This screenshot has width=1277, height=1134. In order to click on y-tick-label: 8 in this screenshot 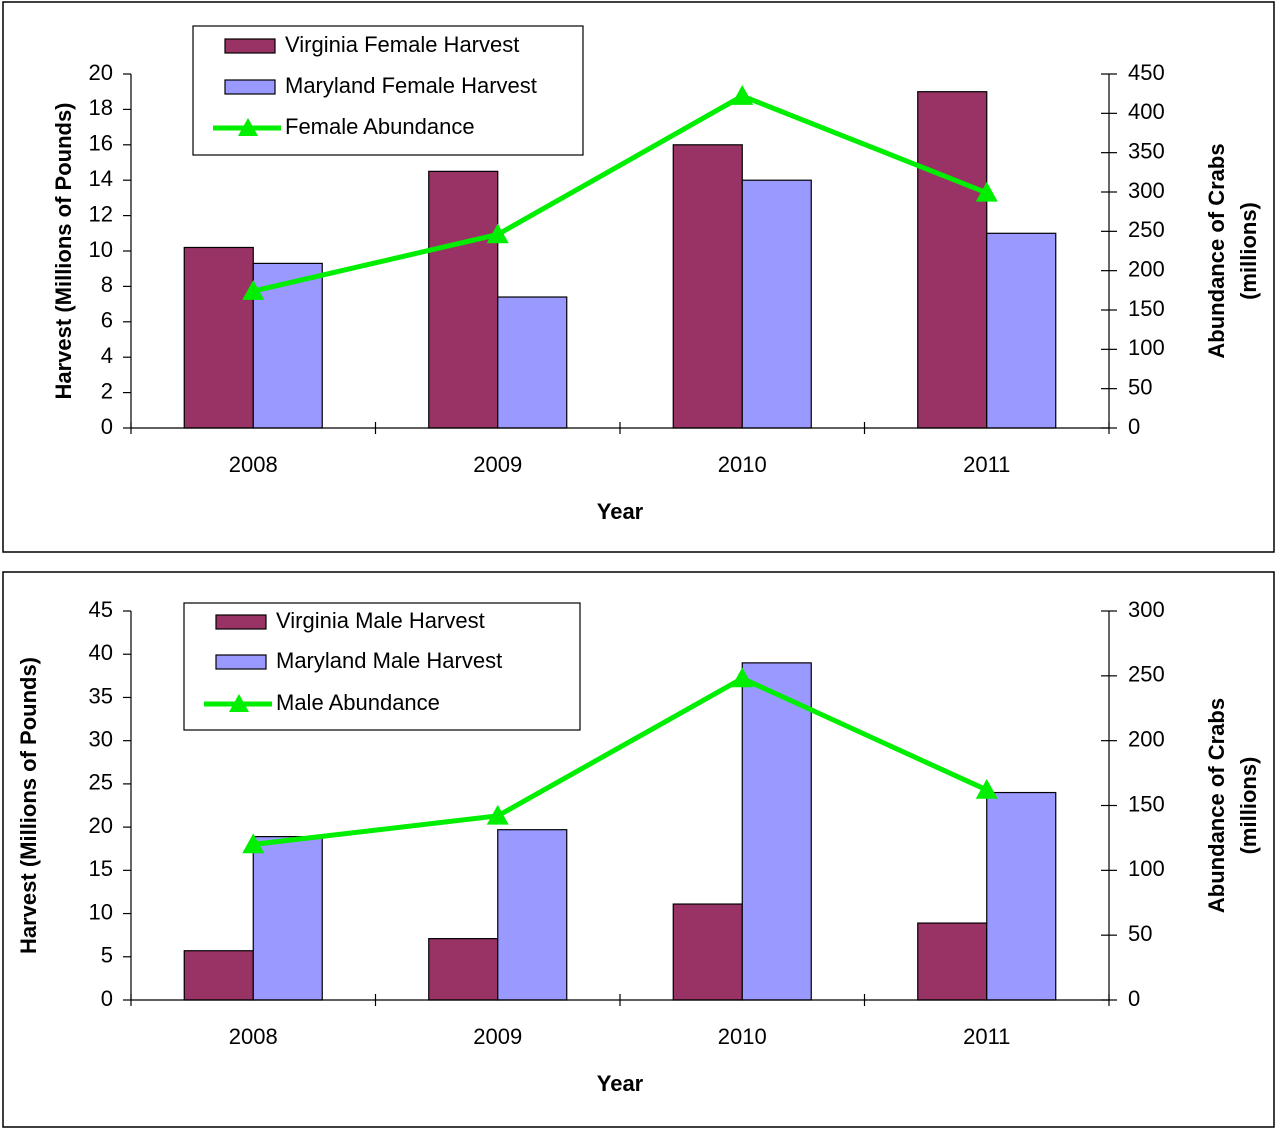, I will do `click(107, 284)`.